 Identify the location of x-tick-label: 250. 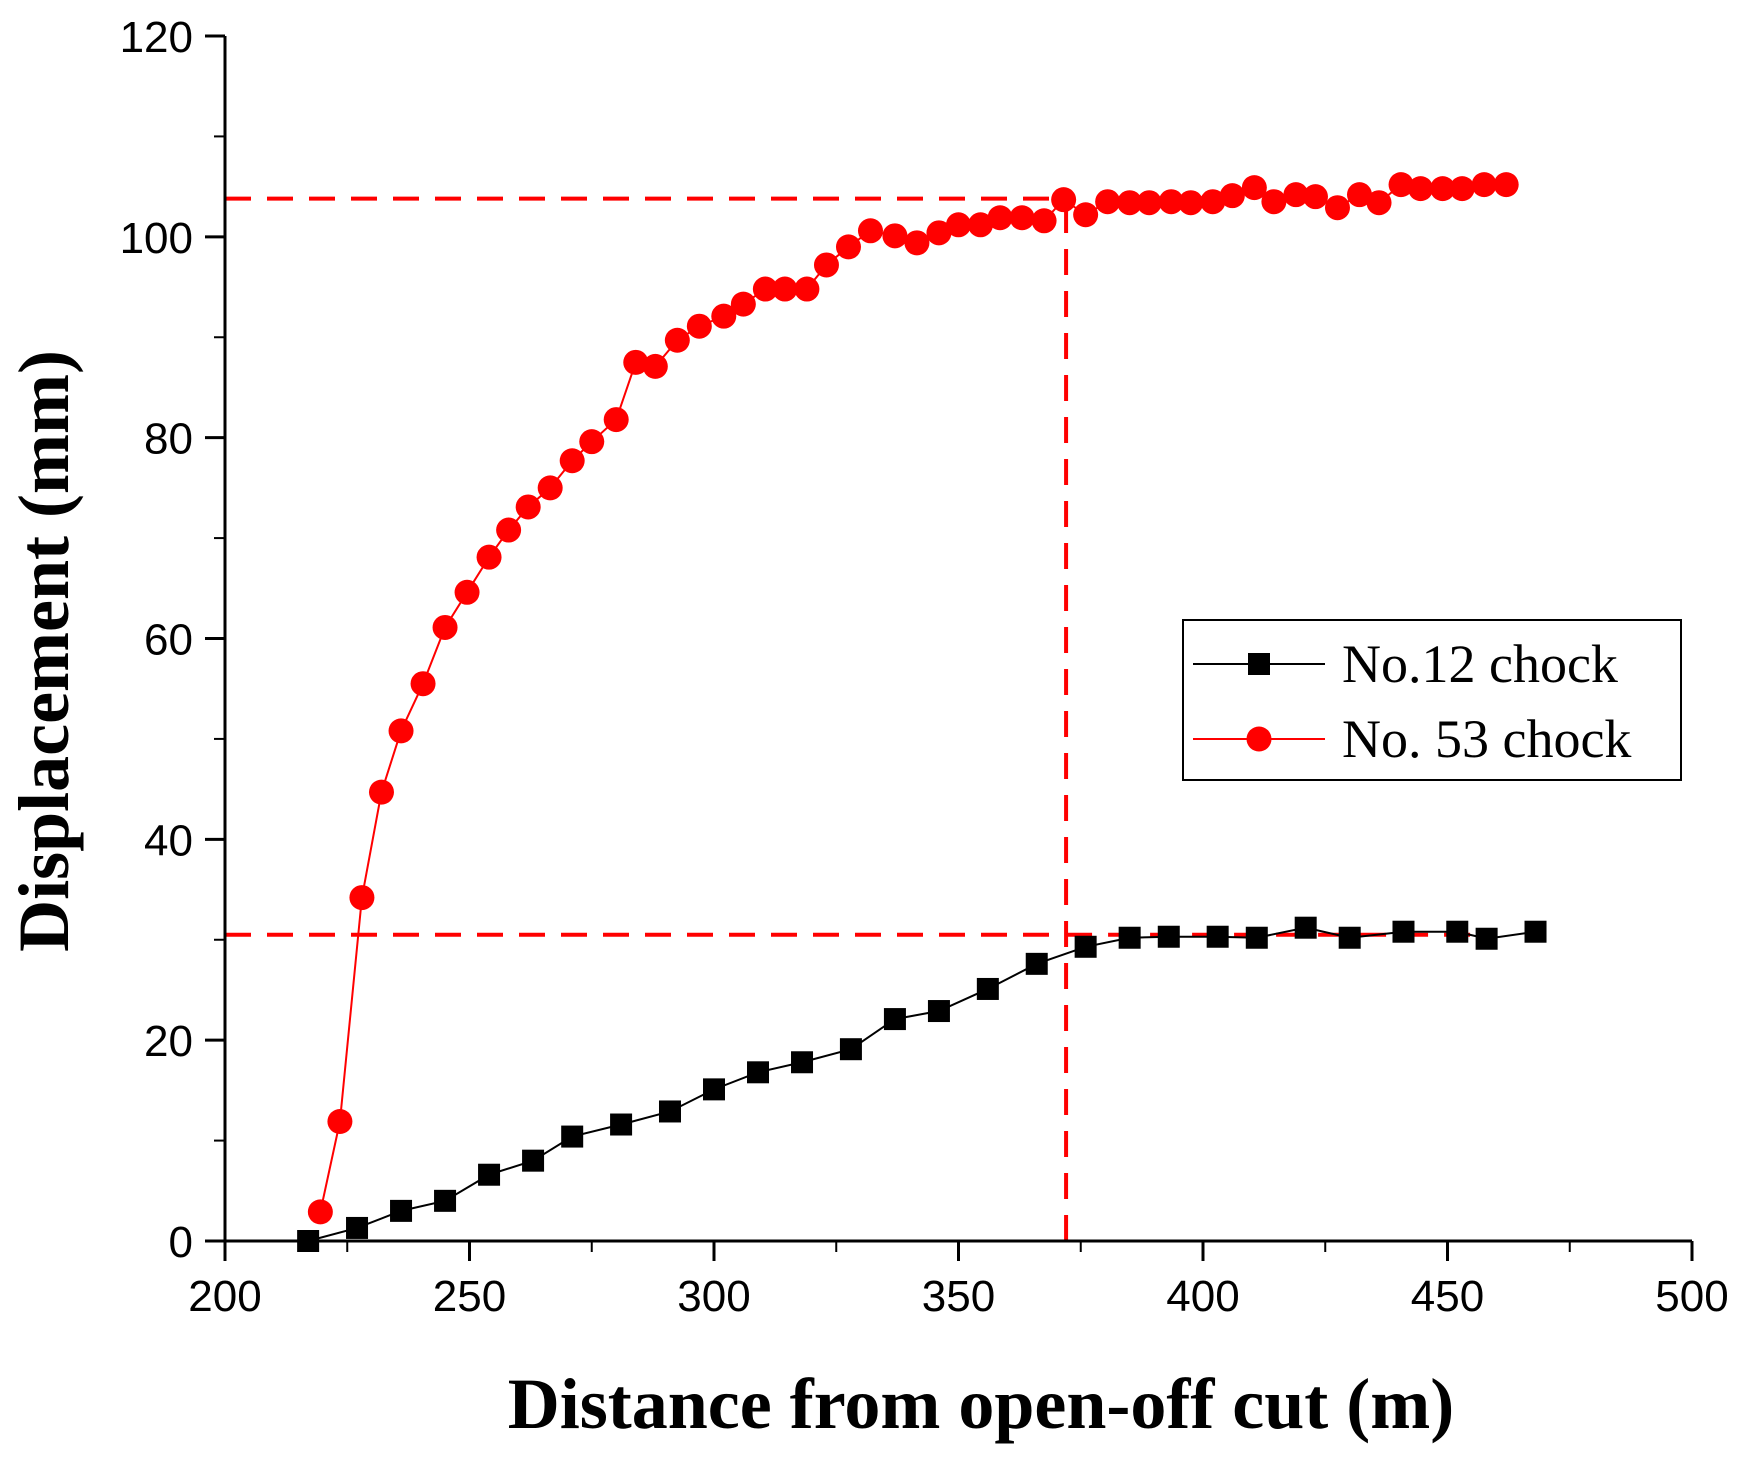
(469, 1296).